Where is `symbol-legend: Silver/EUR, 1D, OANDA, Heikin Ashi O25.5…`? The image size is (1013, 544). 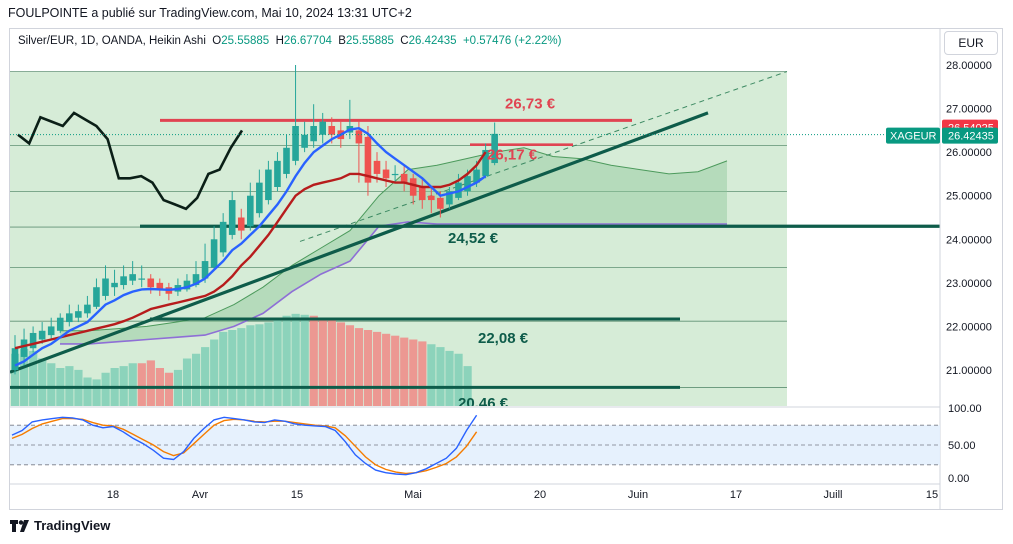 symbol-legend: Silver/EUR, 1D, OANDA, Heikin Ashi O25.5… is located at coordinates (289, 41).